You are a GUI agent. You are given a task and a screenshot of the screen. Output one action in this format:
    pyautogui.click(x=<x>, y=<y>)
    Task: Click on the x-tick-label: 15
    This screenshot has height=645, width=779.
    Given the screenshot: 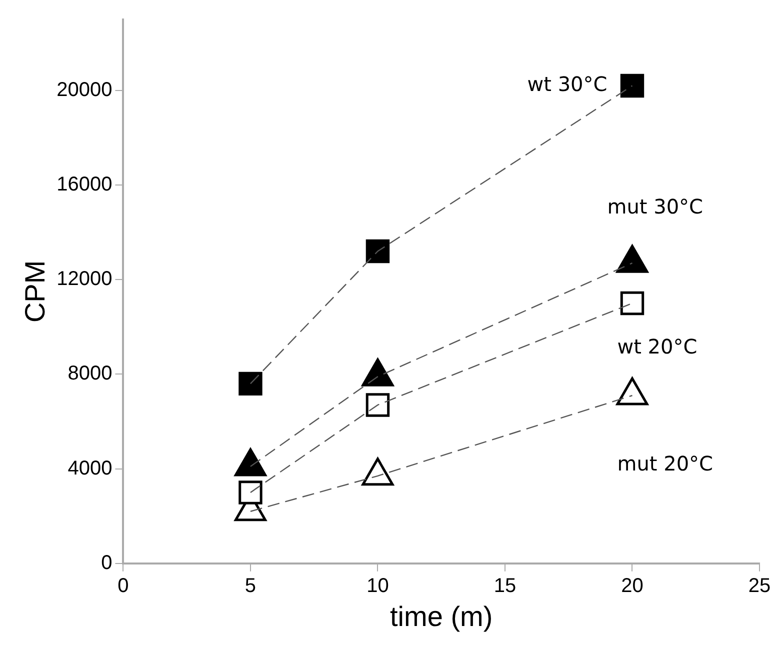 What is the action you would take?
    pyautogui.click(x=505, y=585)
    